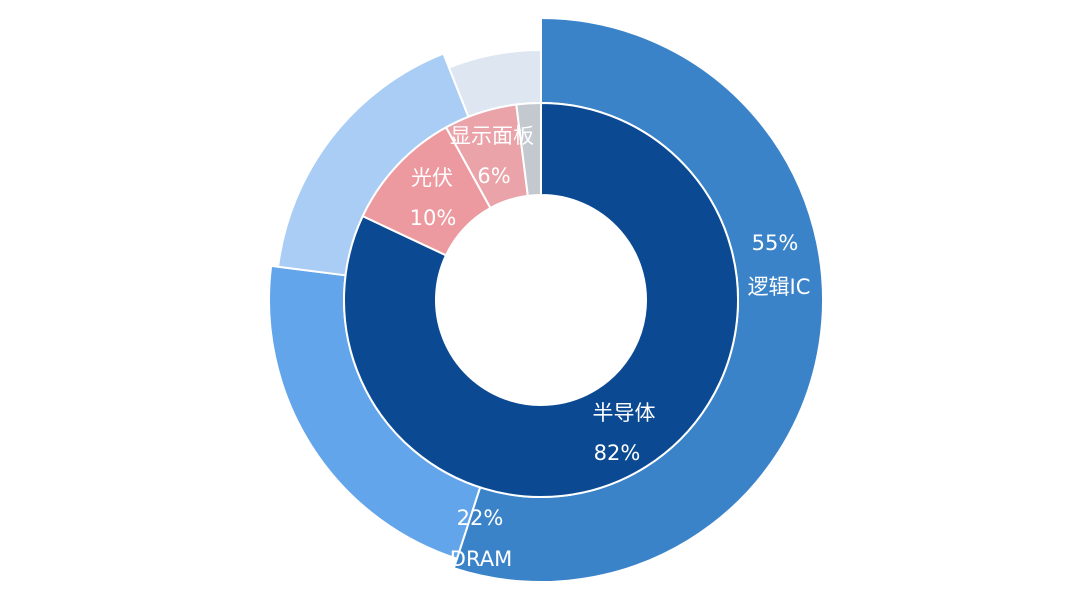 This screenshot has height=614, width=1080. What do you see at coordinates (493, 176) in the screenshot?
I see `label-display-panel-value: 6%` at bounding box center [493, 176].